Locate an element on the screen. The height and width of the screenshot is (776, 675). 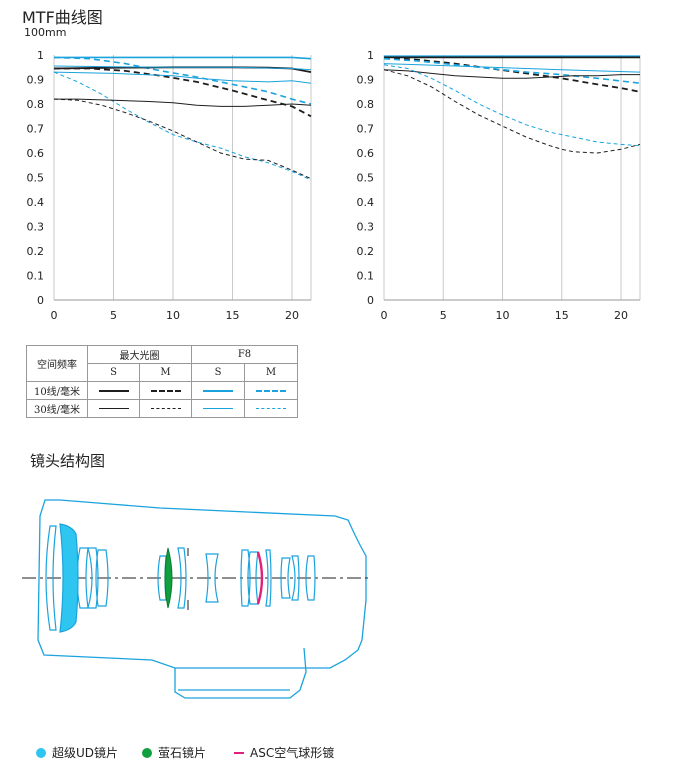
legend-sub-f8-s: S is located at coordinates (218, 372).